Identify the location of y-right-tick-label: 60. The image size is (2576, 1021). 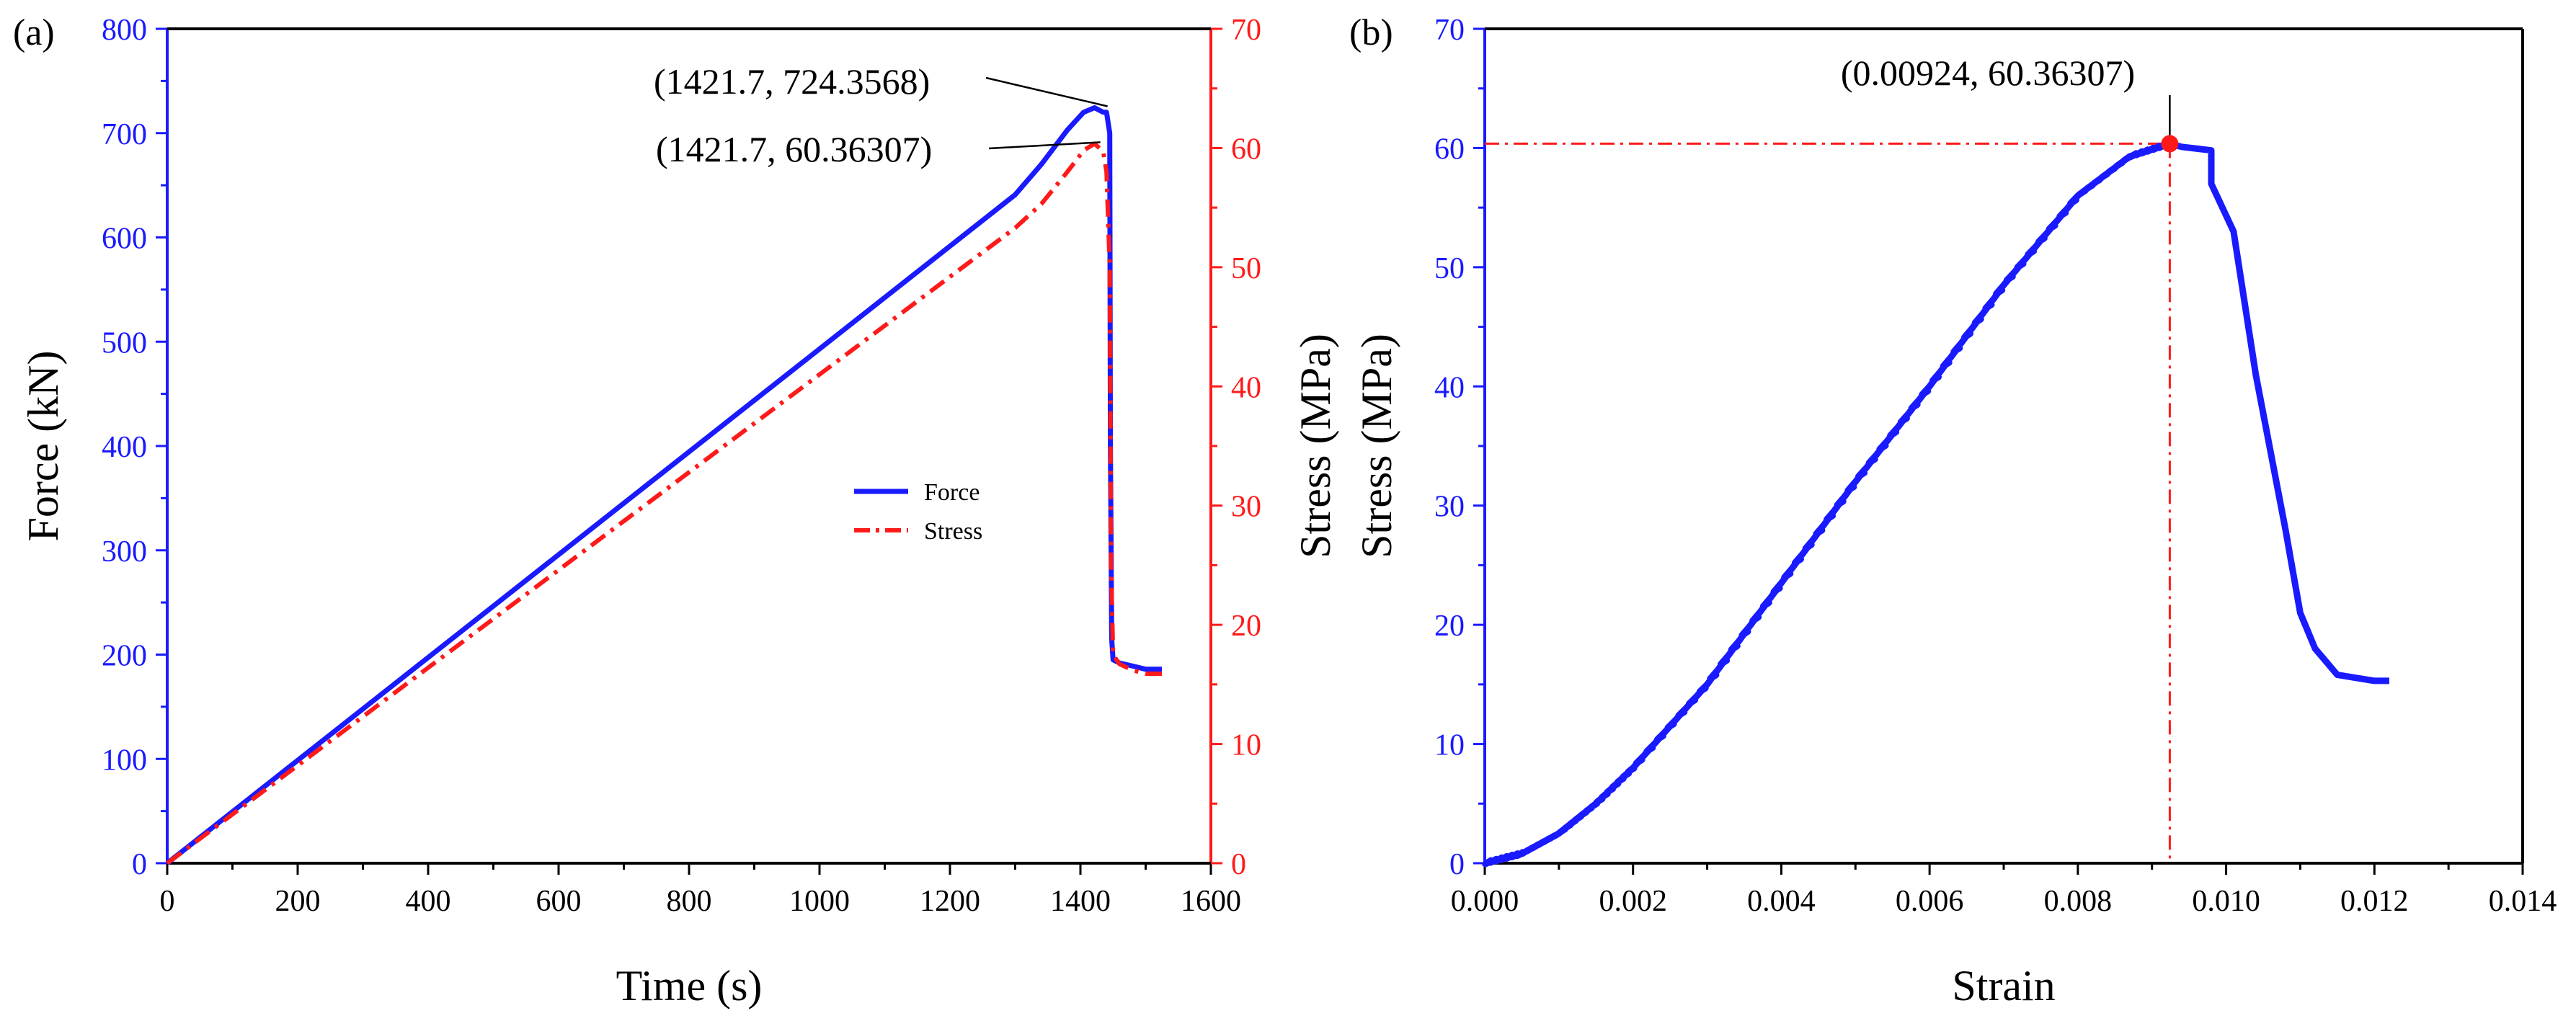
(1246, 149).